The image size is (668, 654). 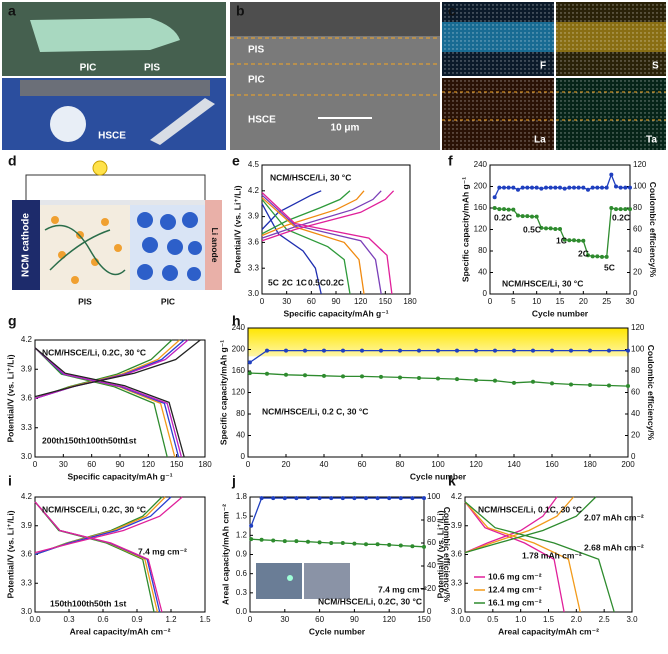 What do you see at coordinates (237, 229) in the screenshot?
I see `y-axis-label: Potential/V (vs. Li⁺/Li)` at bounding box center [237, 229].